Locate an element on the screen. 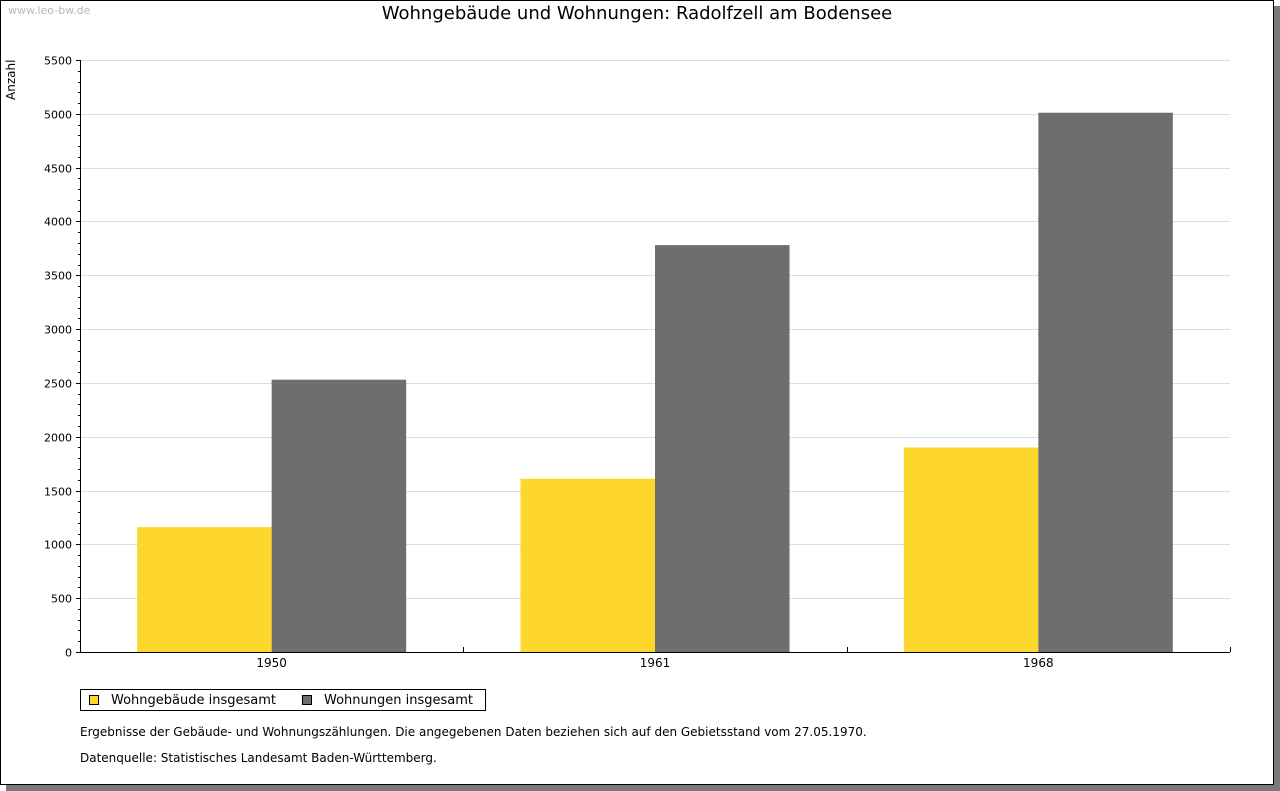 The height and width of the screenshot is (791, 1280). bar-1968-wohnungen is located at coordinates (1105, 382).